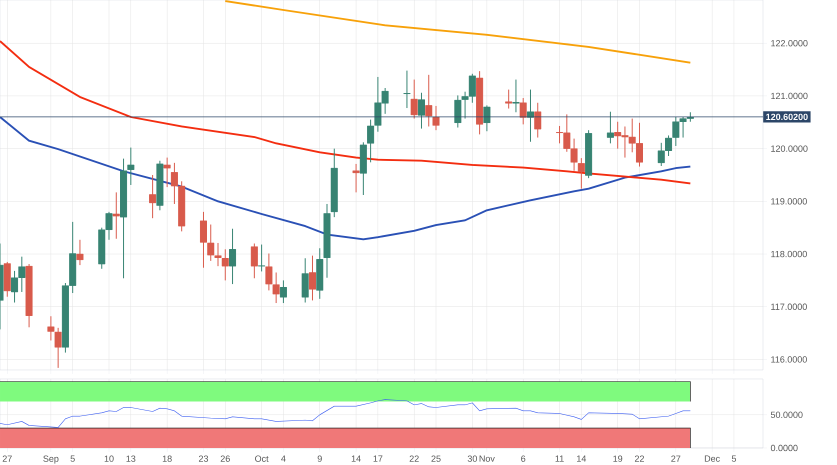  What do you see at coordinates (320, 459) in the screenshot?
I see `x-tick-label: 9` at bounding box center [320, 459].